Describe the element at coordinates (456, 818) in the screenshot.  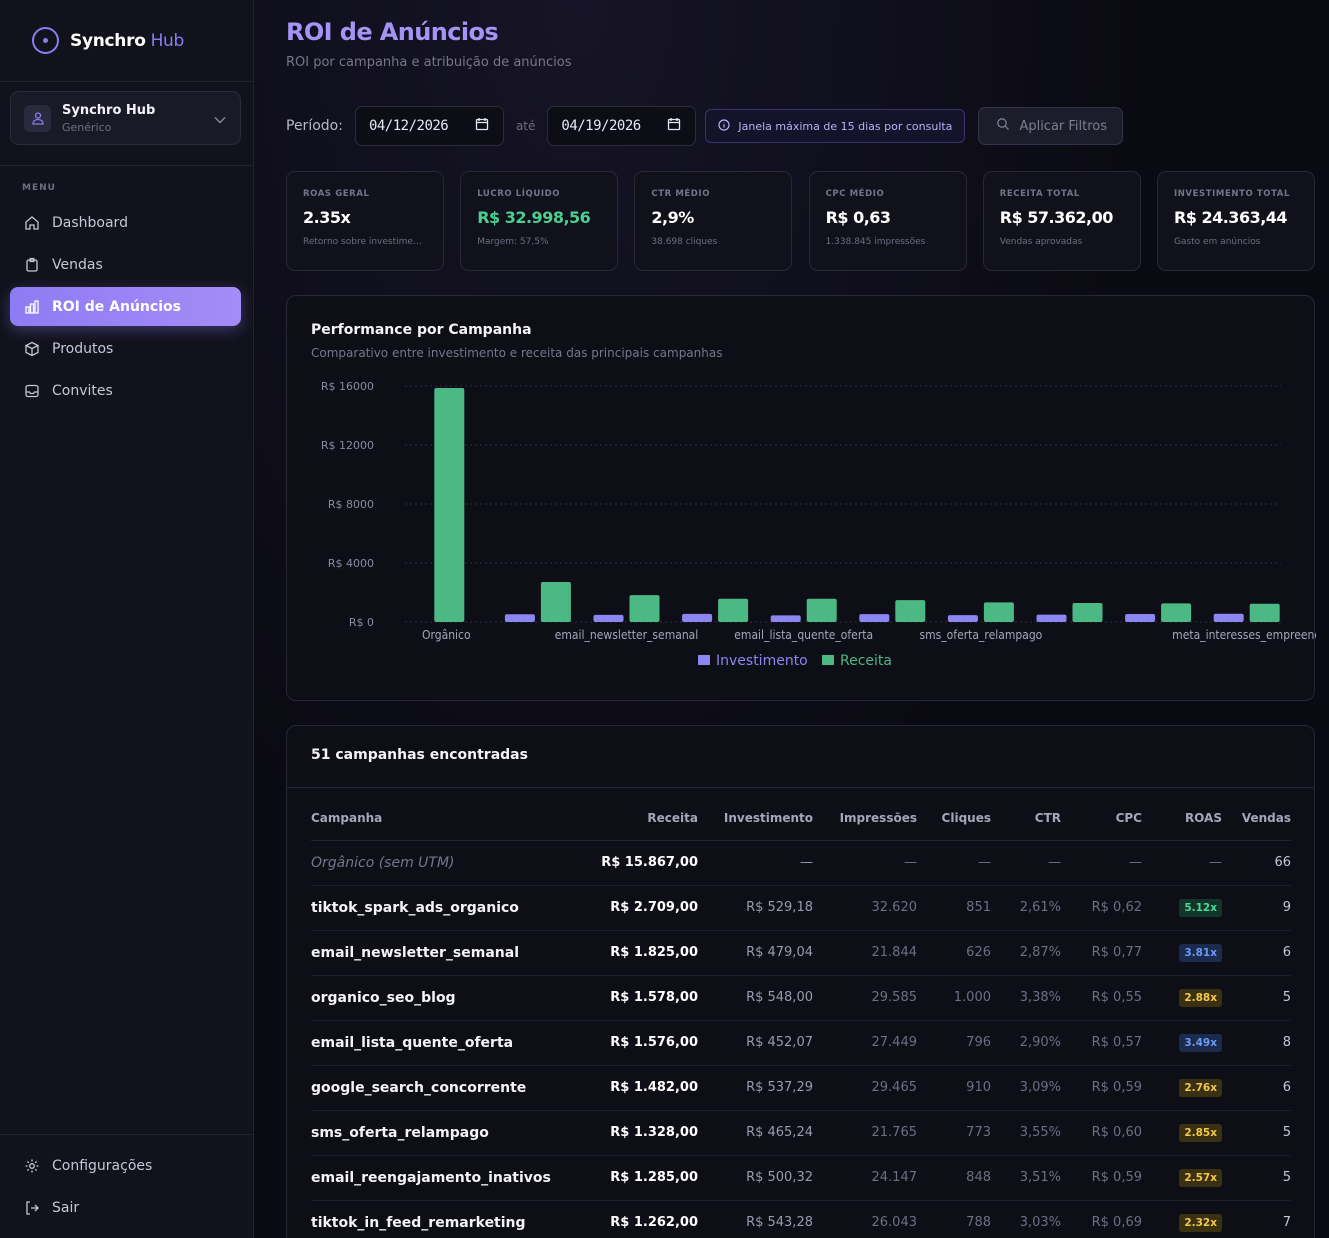
I see `column-header-campanha: Campanha` at that location.